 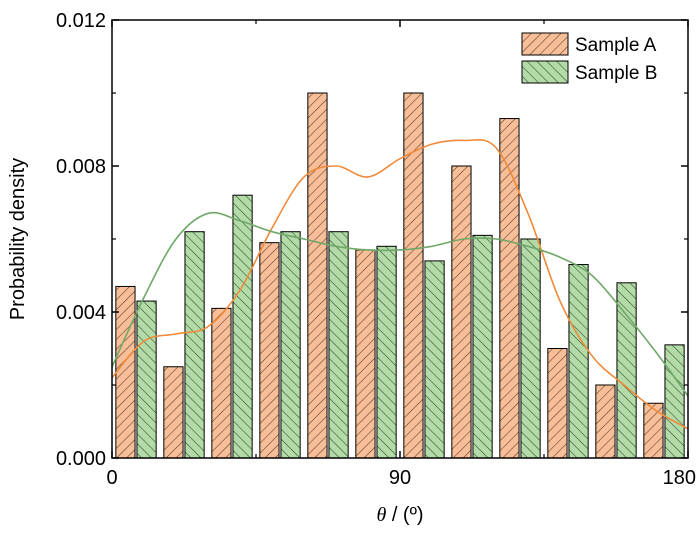 I want to click on legend: Sample A Sample B, so click(x=589, y=58).